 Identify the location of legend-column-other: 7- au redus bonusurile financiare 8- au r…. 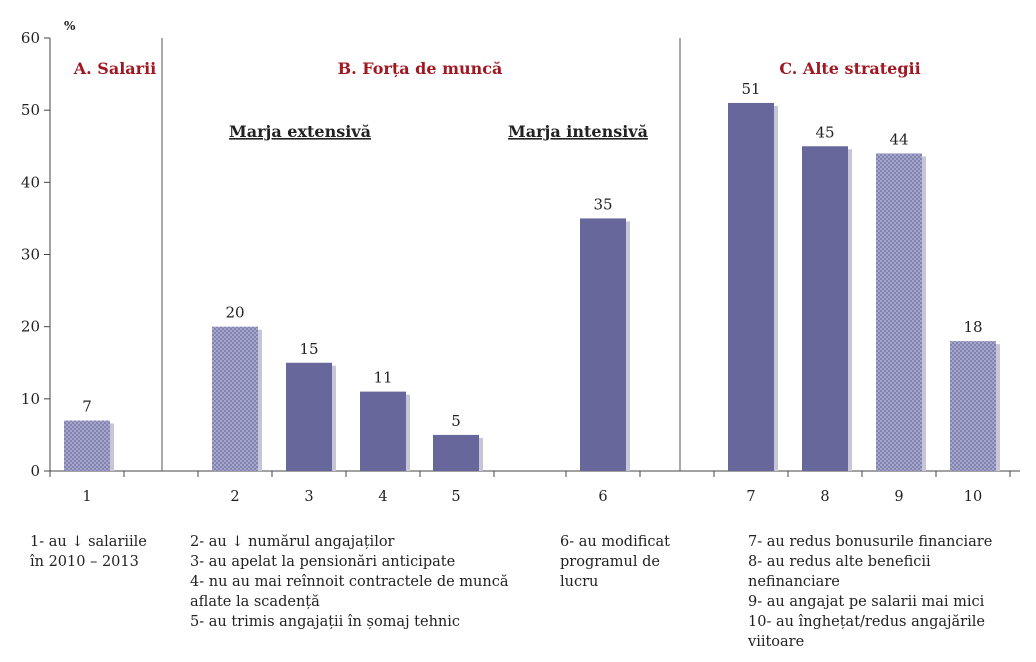
(870, 592).